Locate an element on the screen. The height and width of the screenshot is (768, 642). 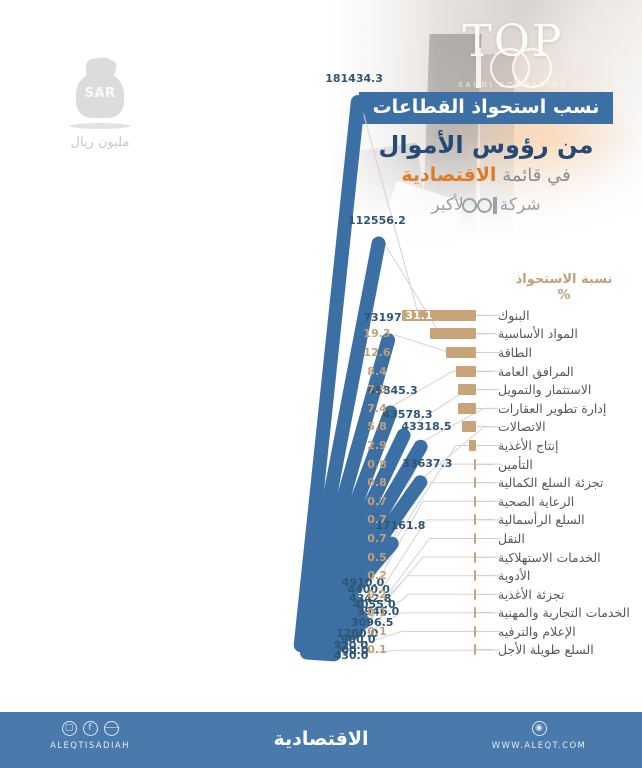
money-bag-shadow is located at coordinates (100, 126).